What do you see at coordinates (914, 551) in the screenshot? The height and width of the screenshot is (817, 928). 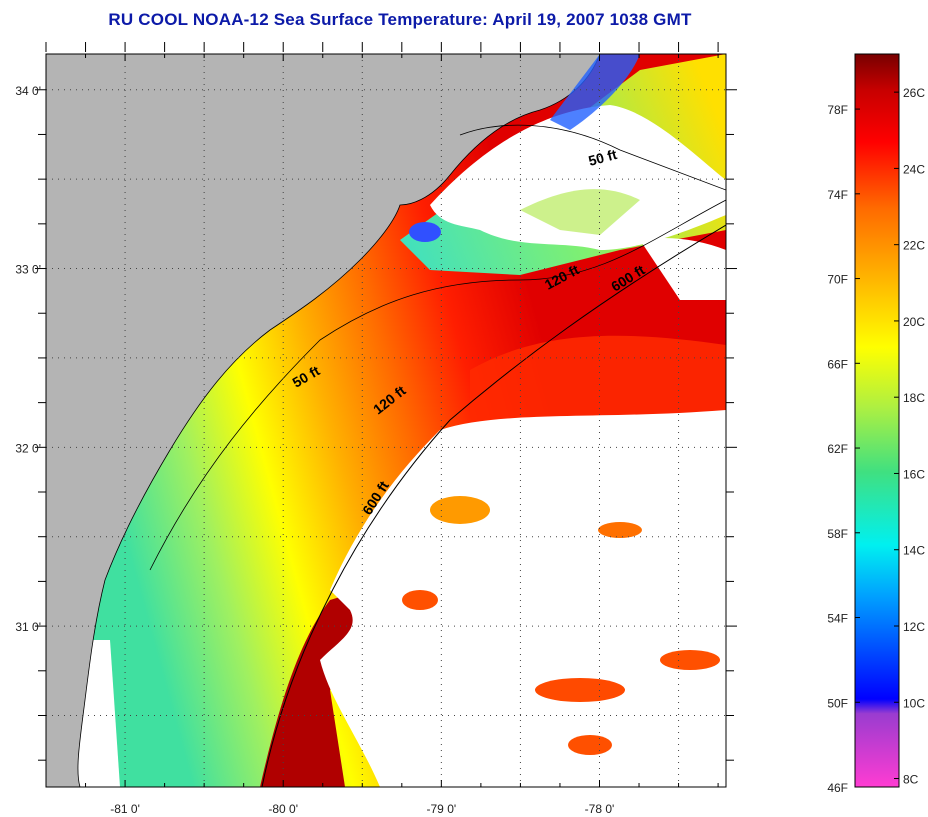 I see `colorbar-celsius-label: 14C` at bounding box center [914, 551].